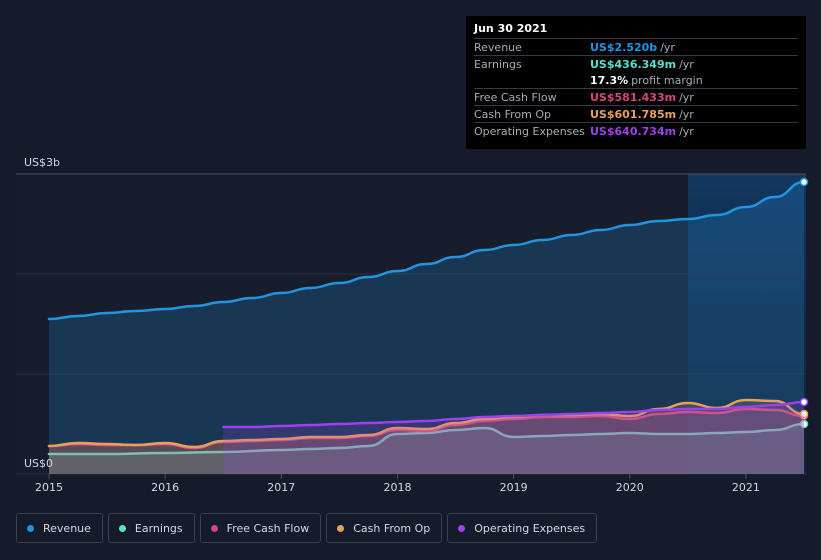 This screenshot has height=560, width=821. Describe the element at coordinates (804, 414) in the screenshot. I see `cash-from-op-end-point` at that location.